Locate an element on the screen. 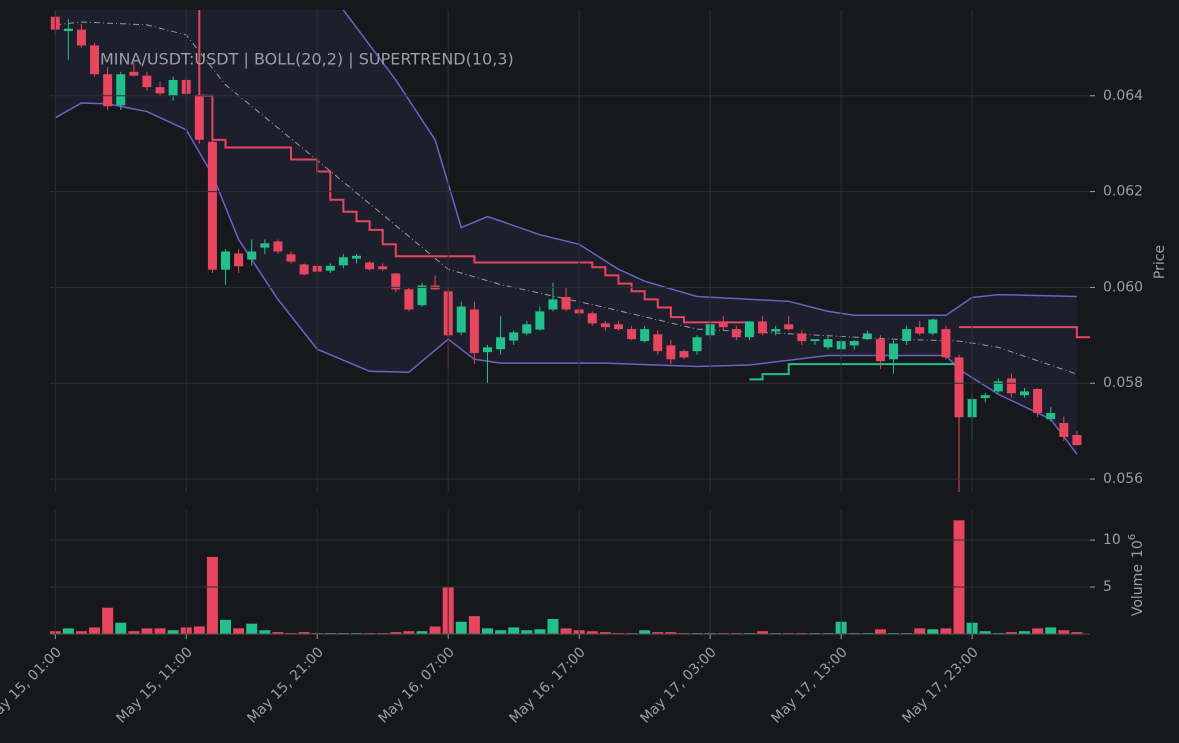  y-axis-label: Price is located at coordinates (1160, 262).